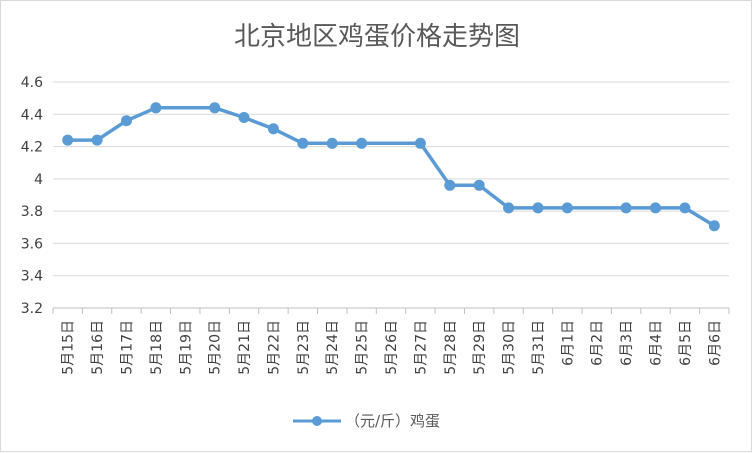 This screenshot has height=453, width=752. Describe the element at coordinates (392, 421) in the screenshot. I see `legend-label: （元/斤）鸡蛋` at that location.